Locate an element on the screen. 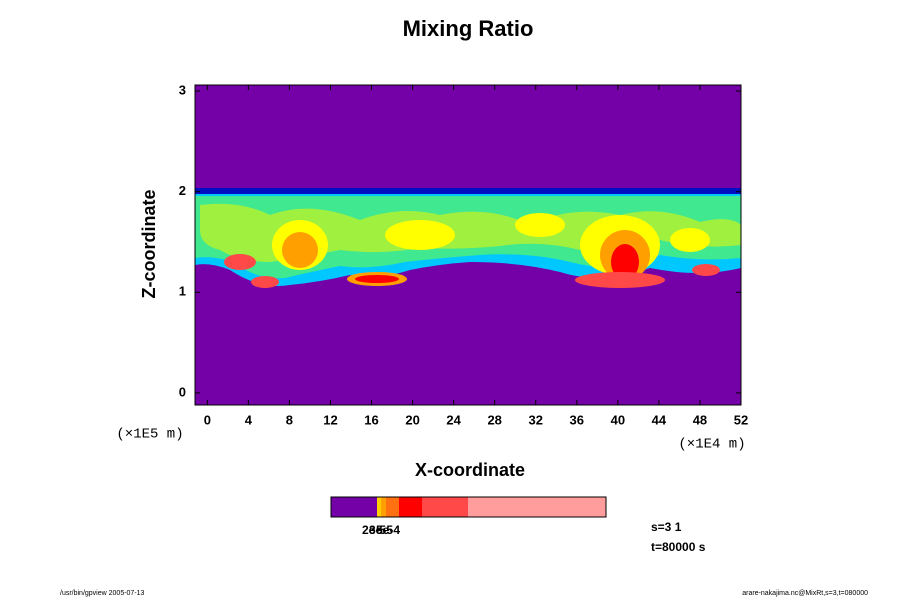 Image resolution: width=900 pixels, height=605 pixels. y-unit: (×1E5 m) is located at coordinates (149, 435).